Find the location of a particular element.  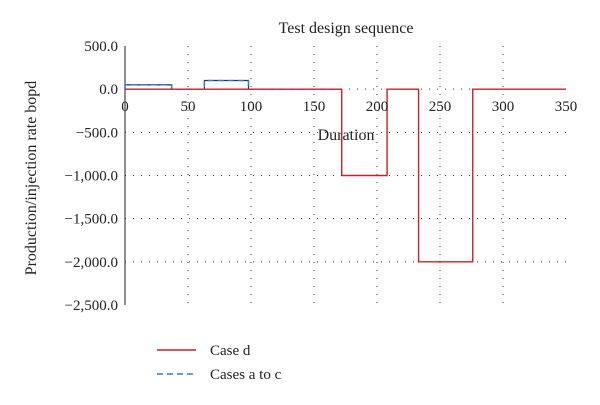

y-tick-label: 0.0 is located at coordinates (108, 90).